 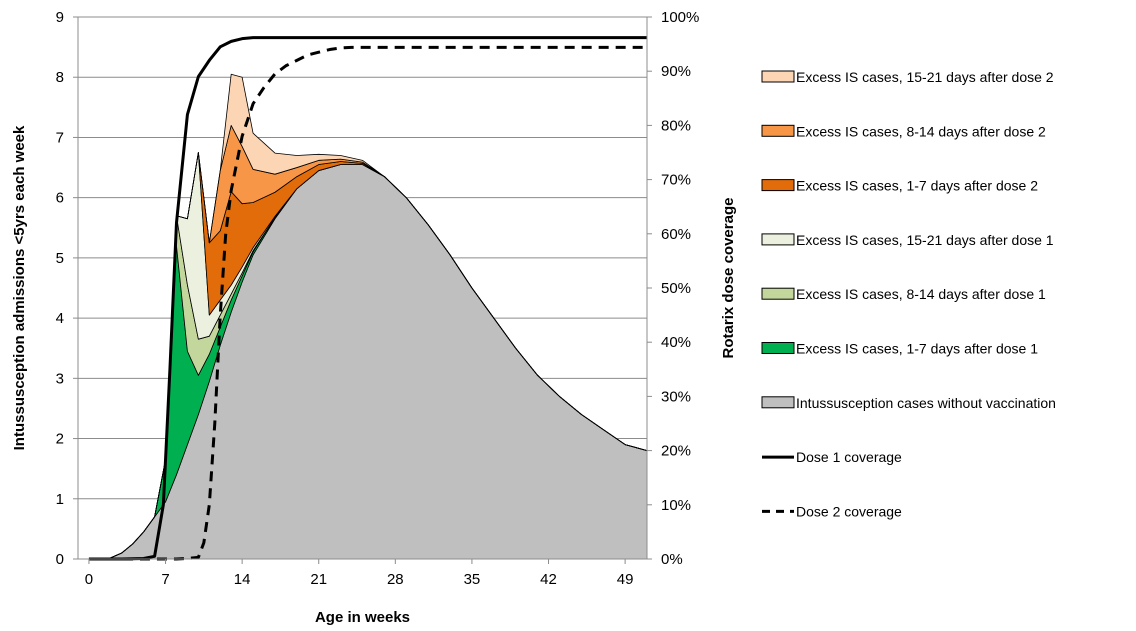 What do you see at coordinates (676, 451) in the screenshot?
I see `y2-tick-label-2: 20%` at bounding box center [676, 451].